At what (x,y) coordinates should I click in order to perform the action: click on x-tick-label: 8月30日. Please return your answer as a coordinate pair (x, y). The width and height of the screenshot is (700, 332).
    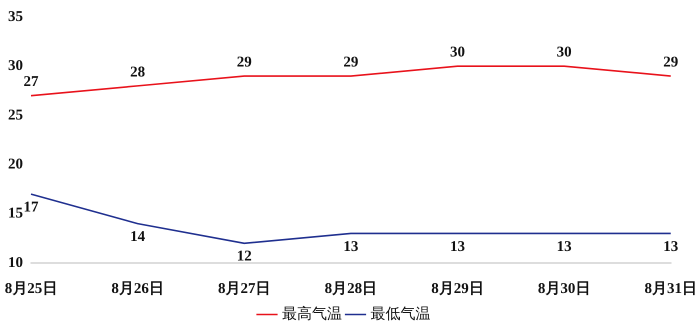
    Looking at the image, I should click on (564, 288).